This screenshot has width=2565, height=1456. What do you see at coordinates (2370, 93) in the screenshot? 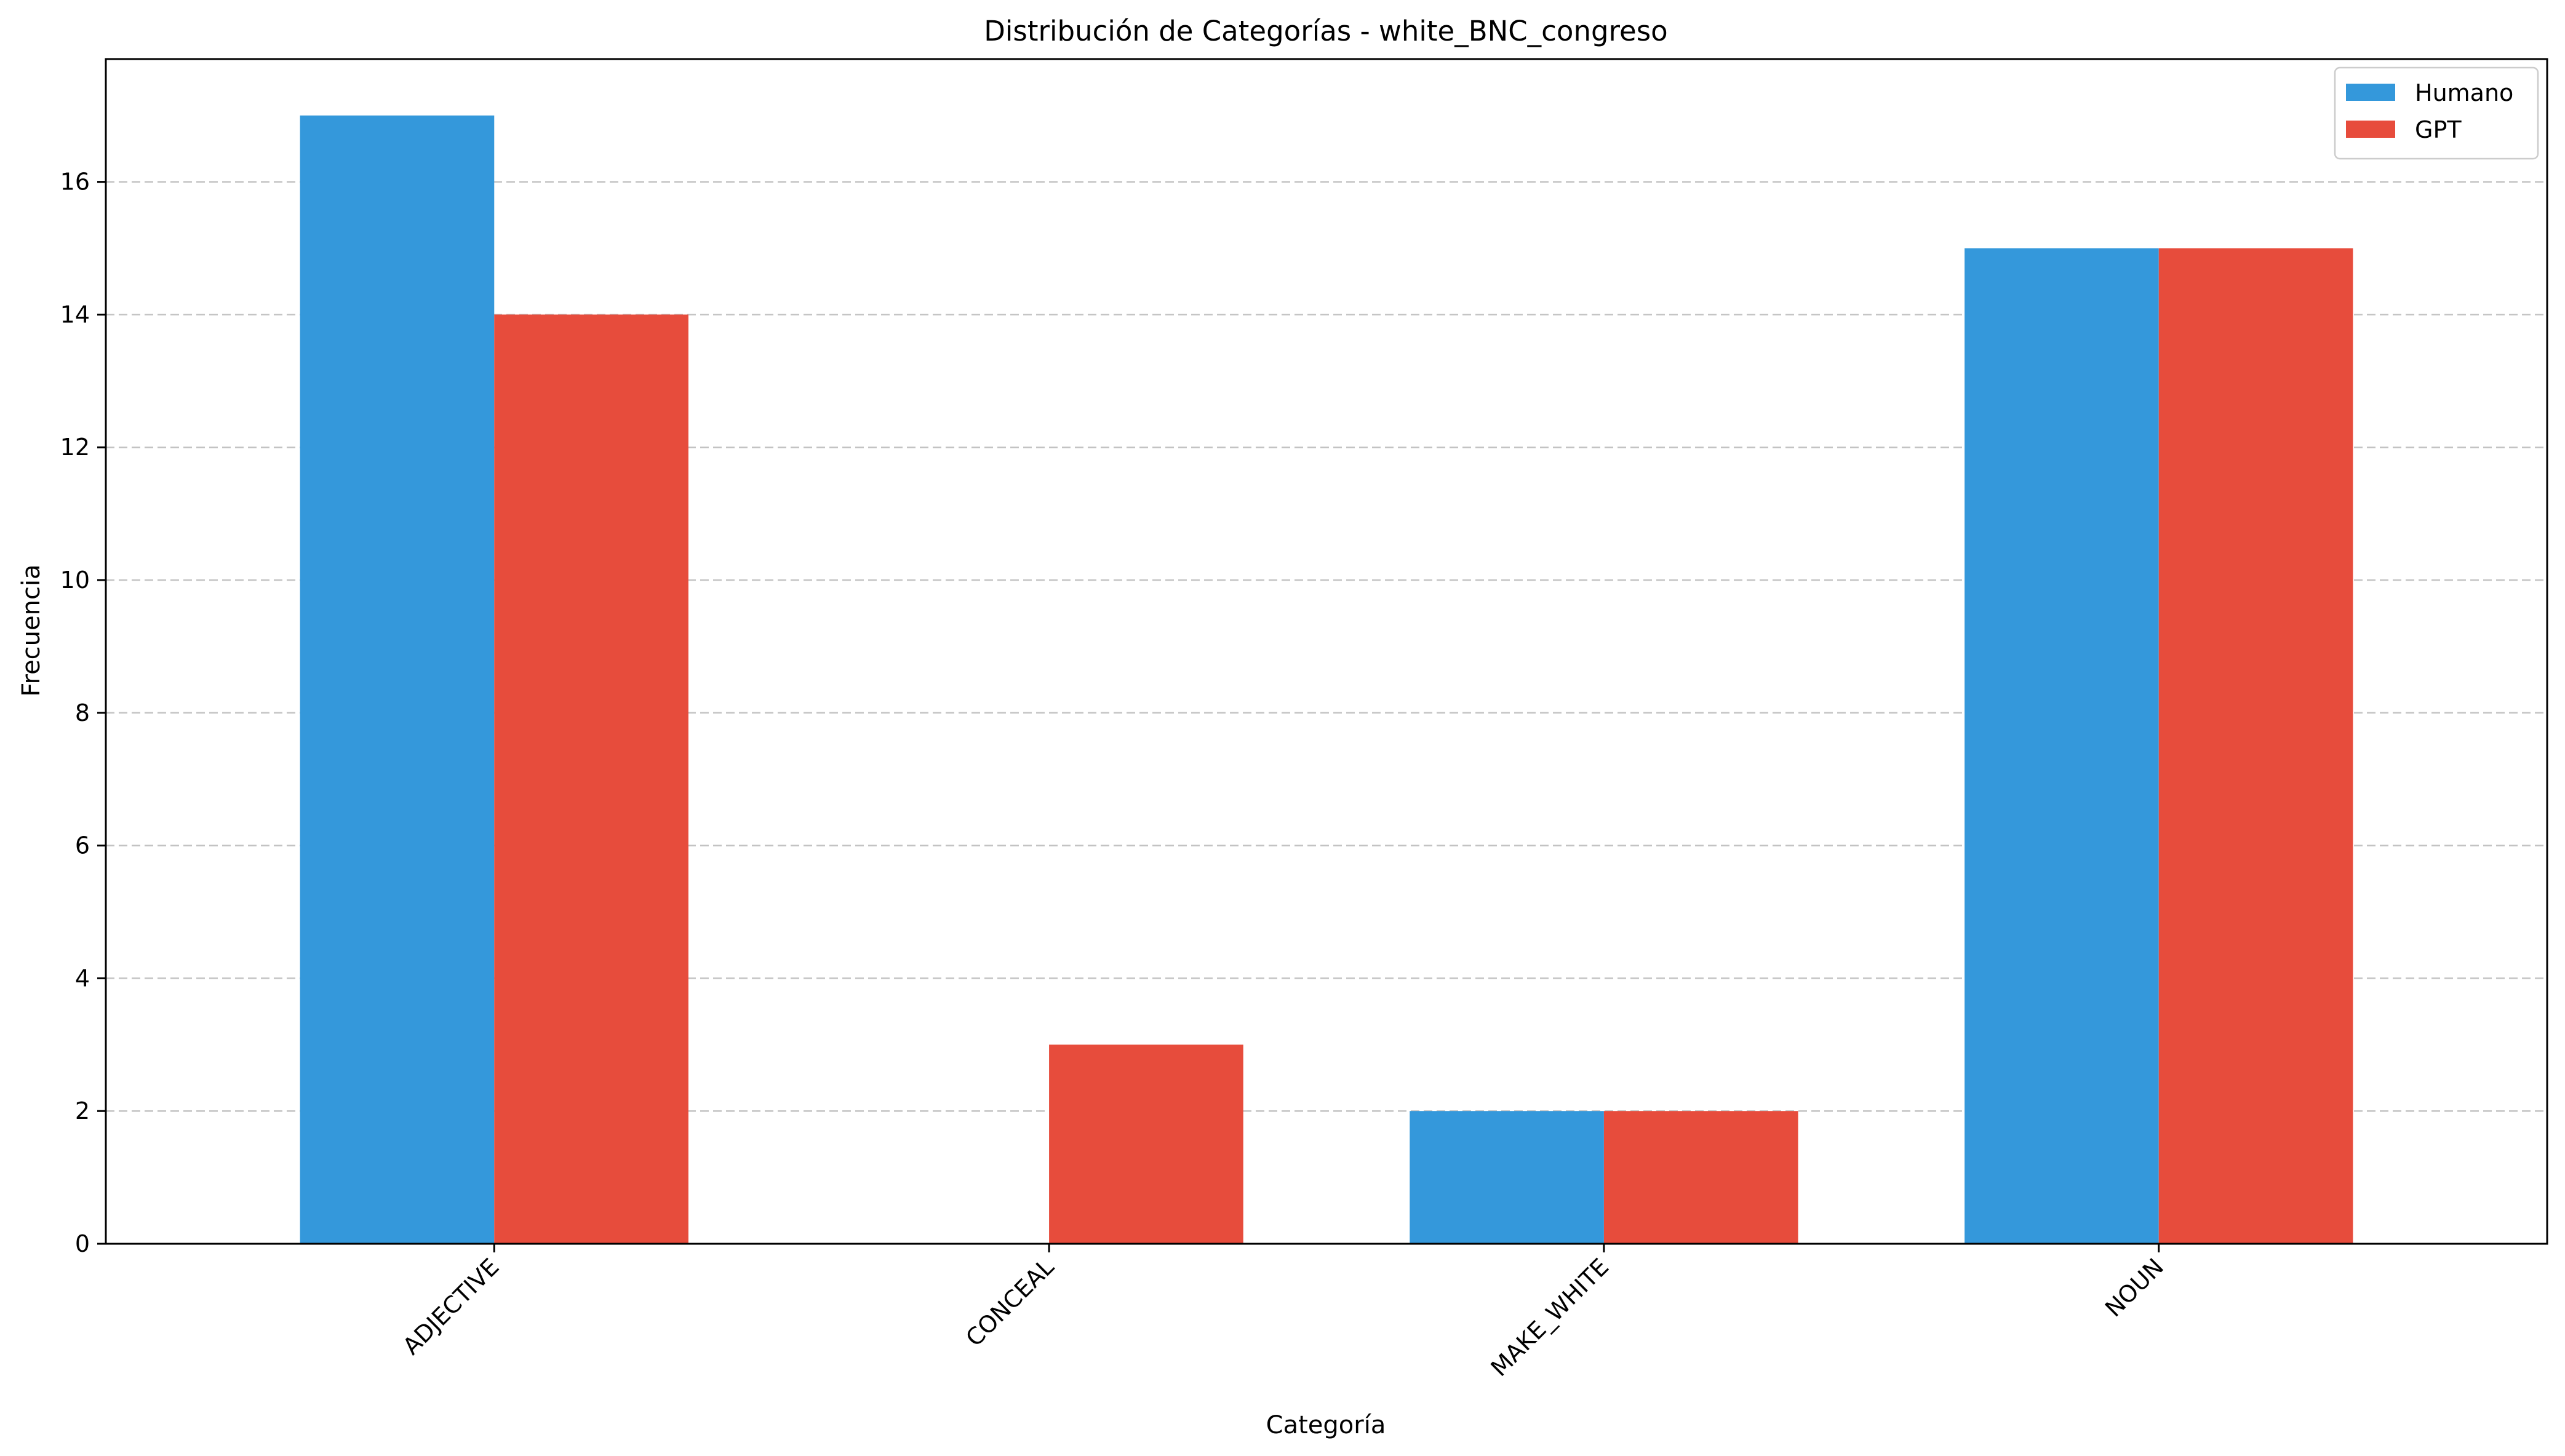
I see `legend-swatch-humano` at bounding box center [2370, 93].